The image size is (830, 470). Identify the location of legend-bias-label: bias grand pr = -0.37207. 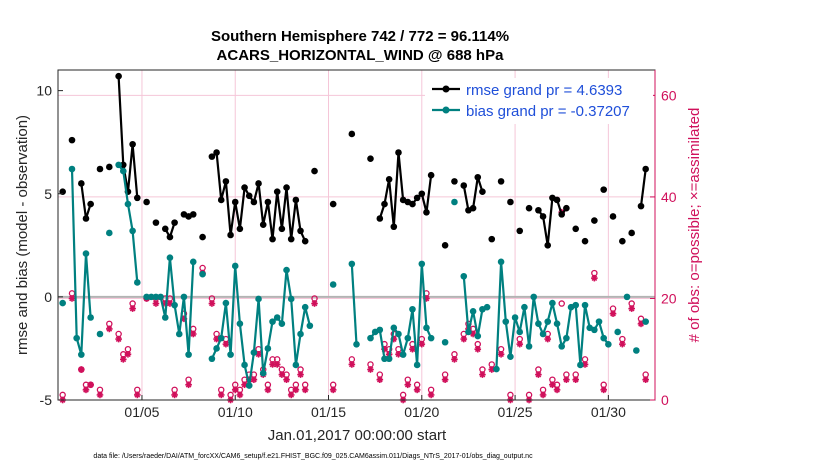
(548, 111).